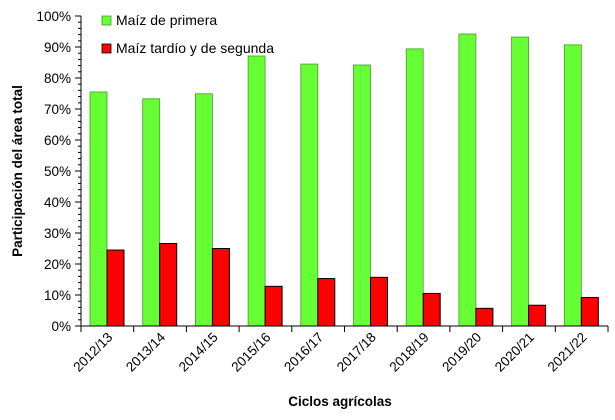 Image resolution: width=615 pixels, height=420 pixels. What do you see at coordinates (57, 140) in the screenshot?
I see `y-tick-label: 60%` at bounding box center [57, 140].